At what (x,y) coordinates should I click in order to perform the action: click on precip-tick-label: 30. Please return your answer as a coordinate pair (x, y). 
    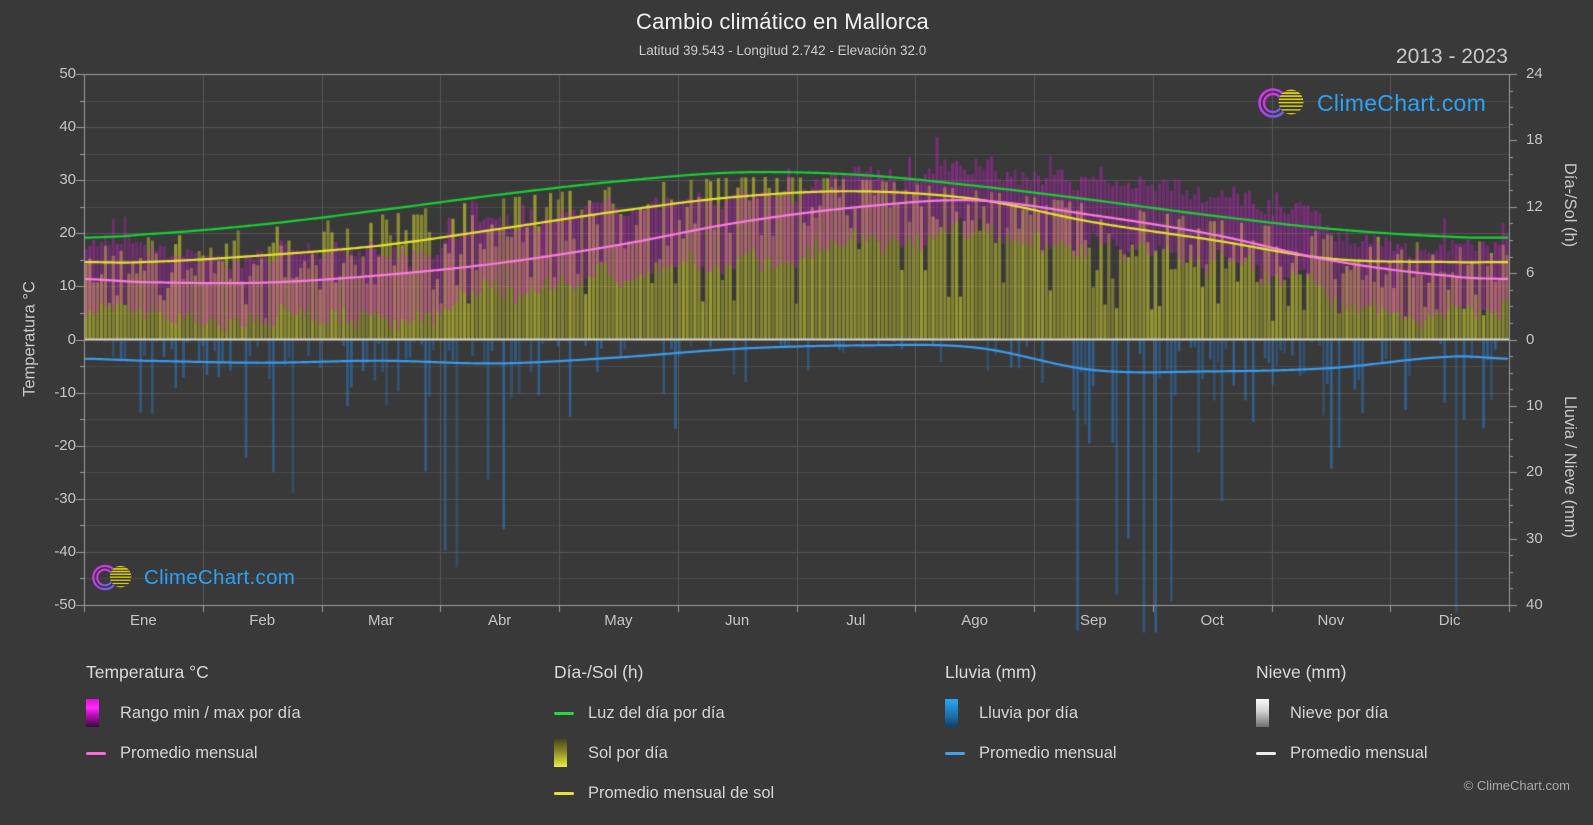
    Looking at the image, I should click on (1534, 538).